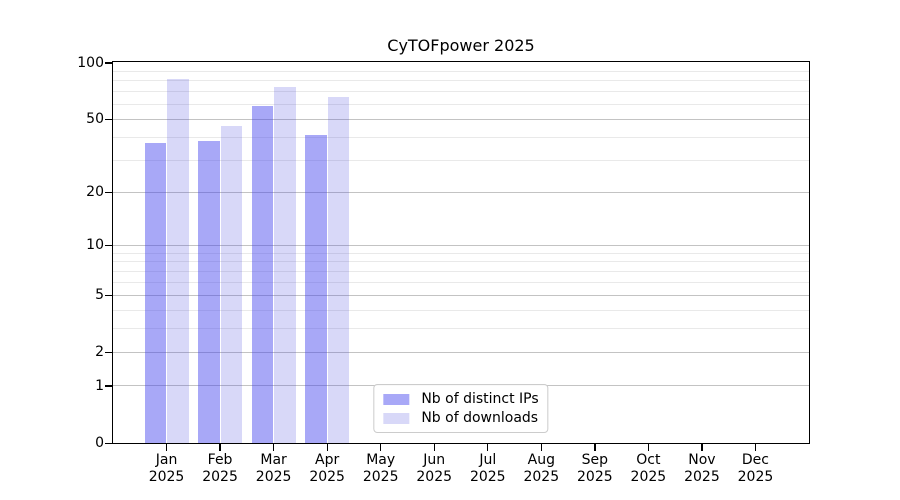  I want to click on bar-nb-of-downloads-feb, so click(231, 284).